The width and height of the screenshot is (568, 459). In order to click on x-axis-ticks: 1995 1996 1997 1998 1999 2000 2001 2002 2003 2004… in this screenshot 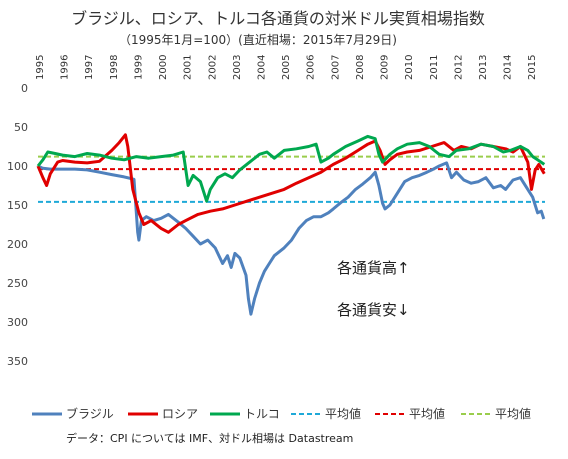, I will do `click(286, 67)`.